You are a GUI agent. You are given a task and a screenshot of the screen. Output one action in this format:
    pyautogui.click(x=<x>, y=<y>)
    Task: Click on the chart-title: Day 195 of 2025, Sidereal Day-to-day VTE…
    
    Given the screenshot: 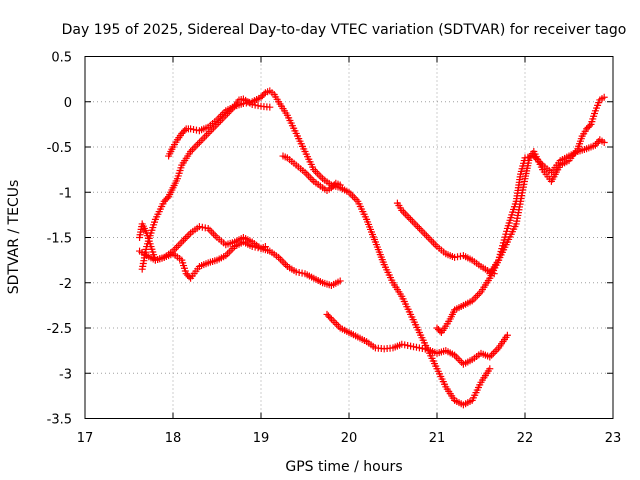 What is the action you would take?
    pyautogui.click(x=344, y=30)
    